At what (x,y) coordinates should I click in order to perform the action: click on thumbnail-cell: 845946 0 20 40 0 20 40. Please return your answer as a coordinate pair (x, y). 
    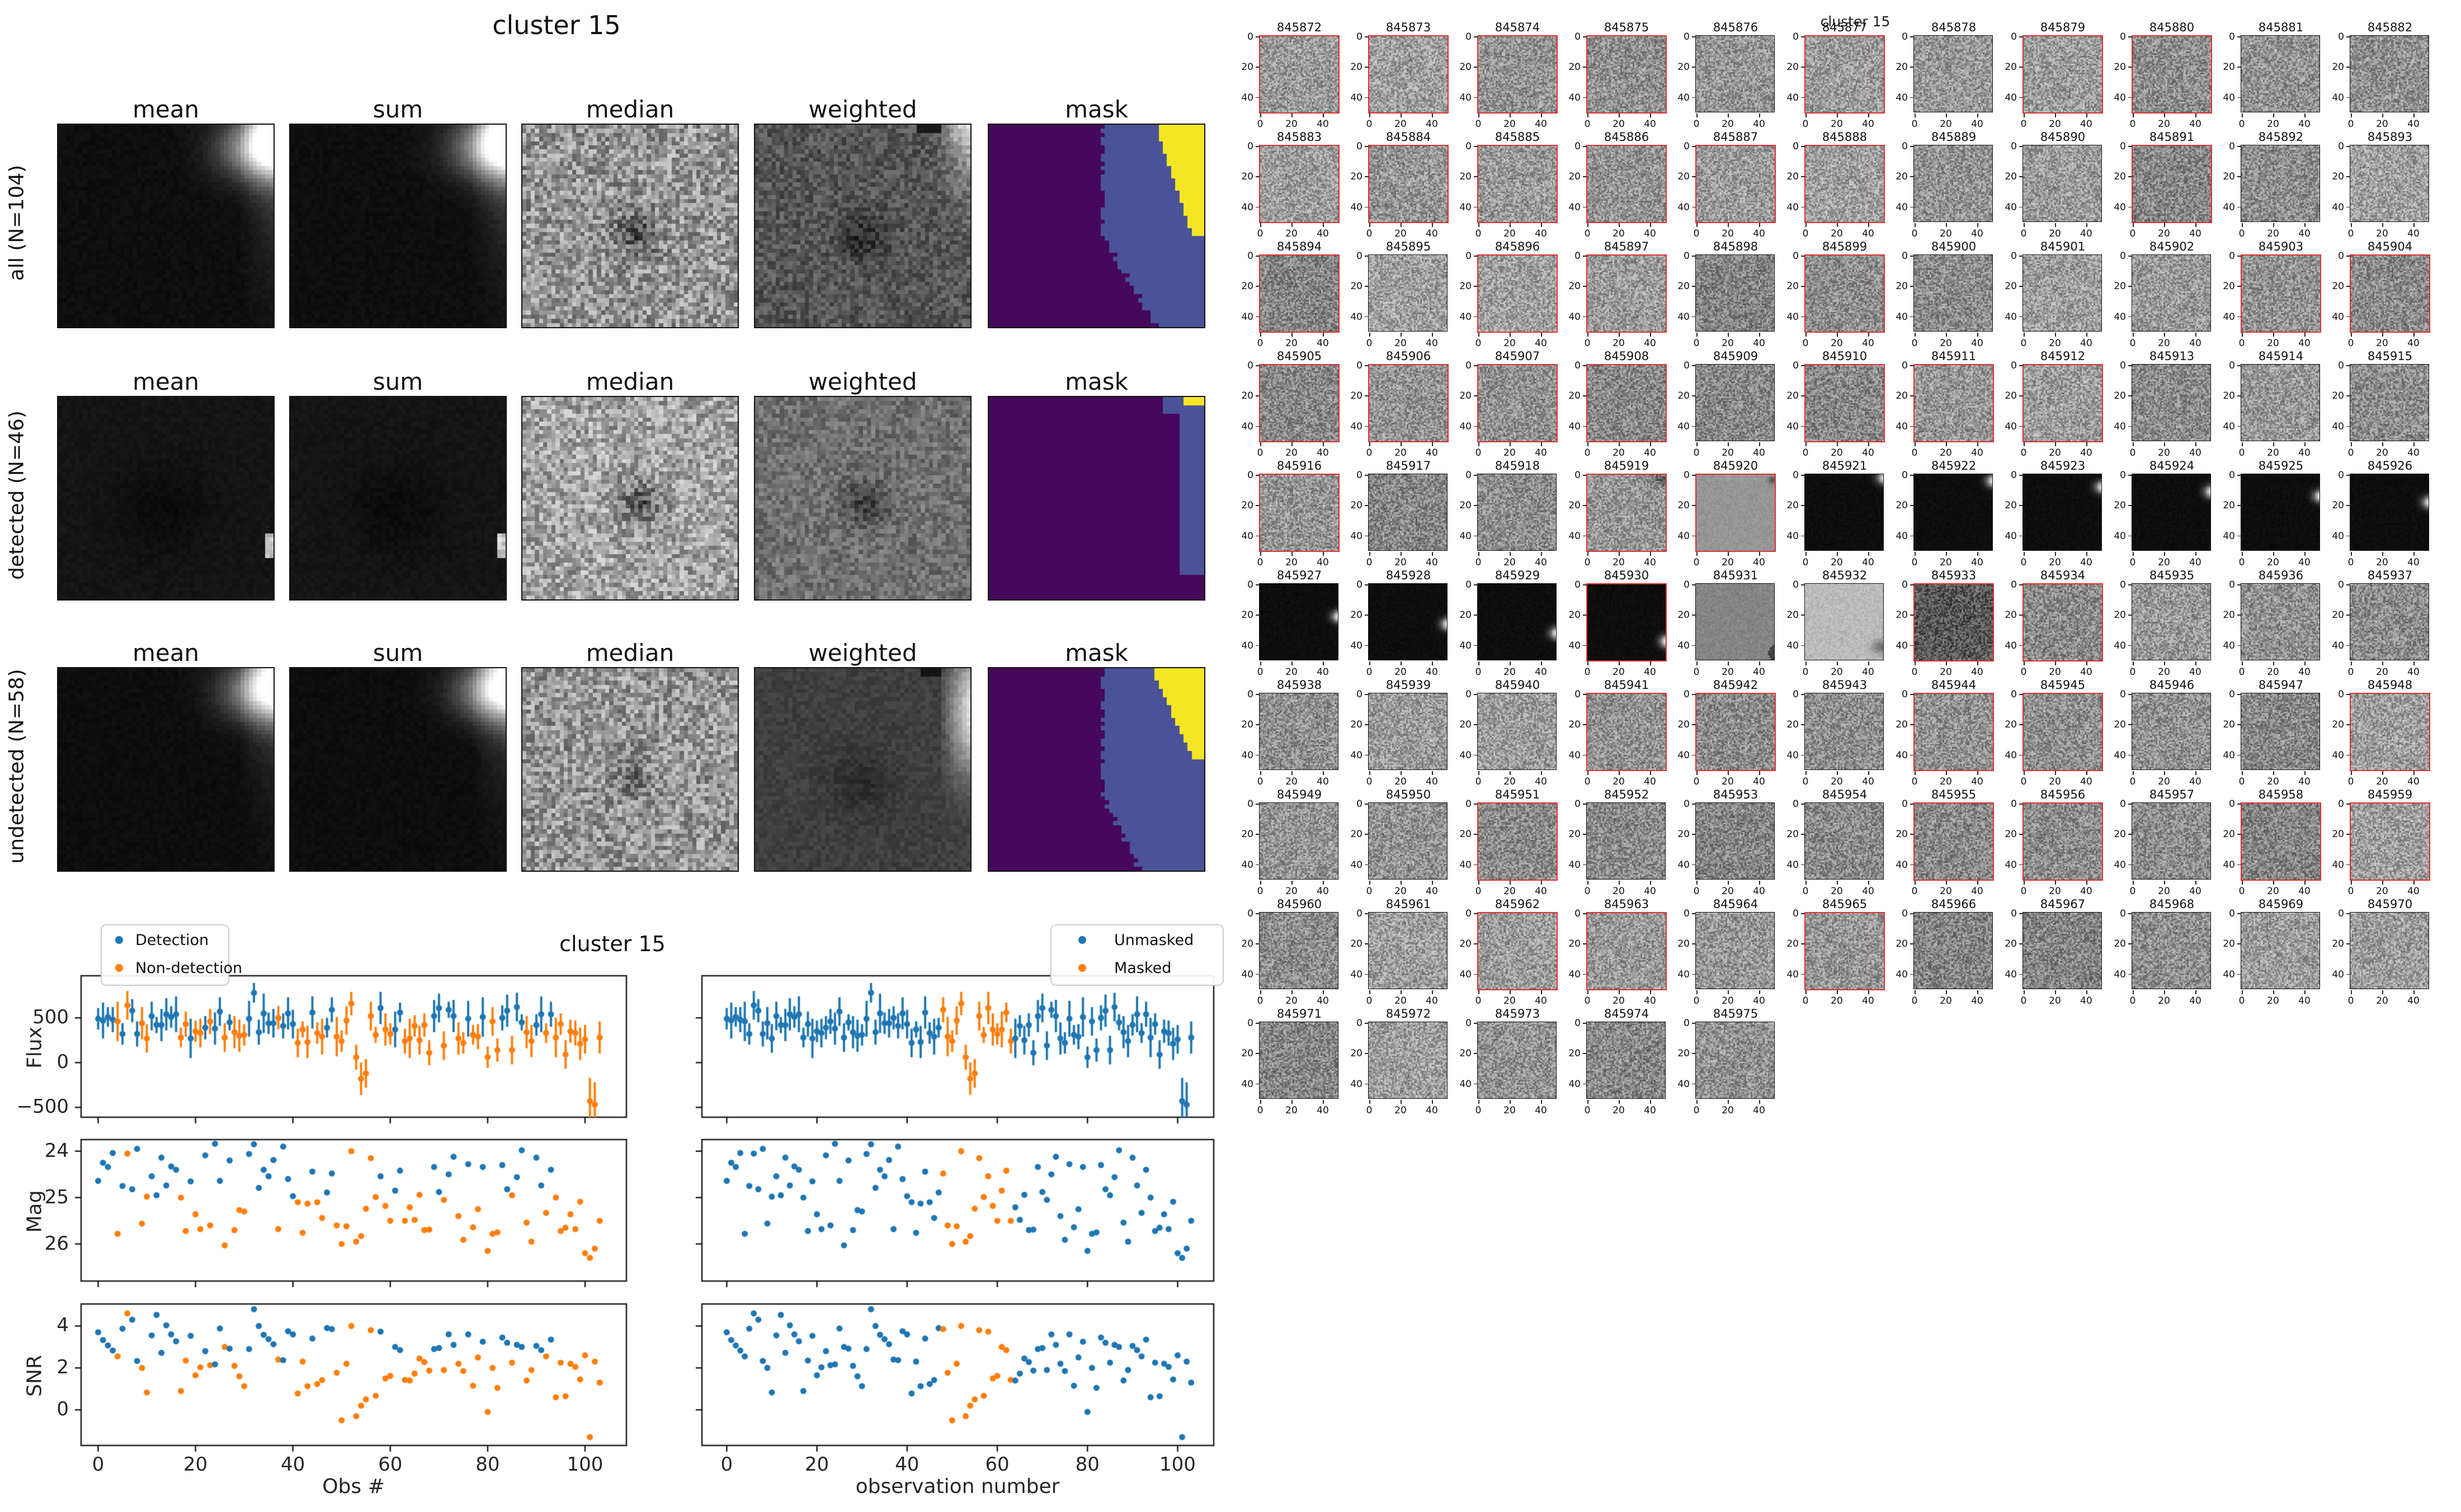
    Looking at the image, I should click on (2155, 732).